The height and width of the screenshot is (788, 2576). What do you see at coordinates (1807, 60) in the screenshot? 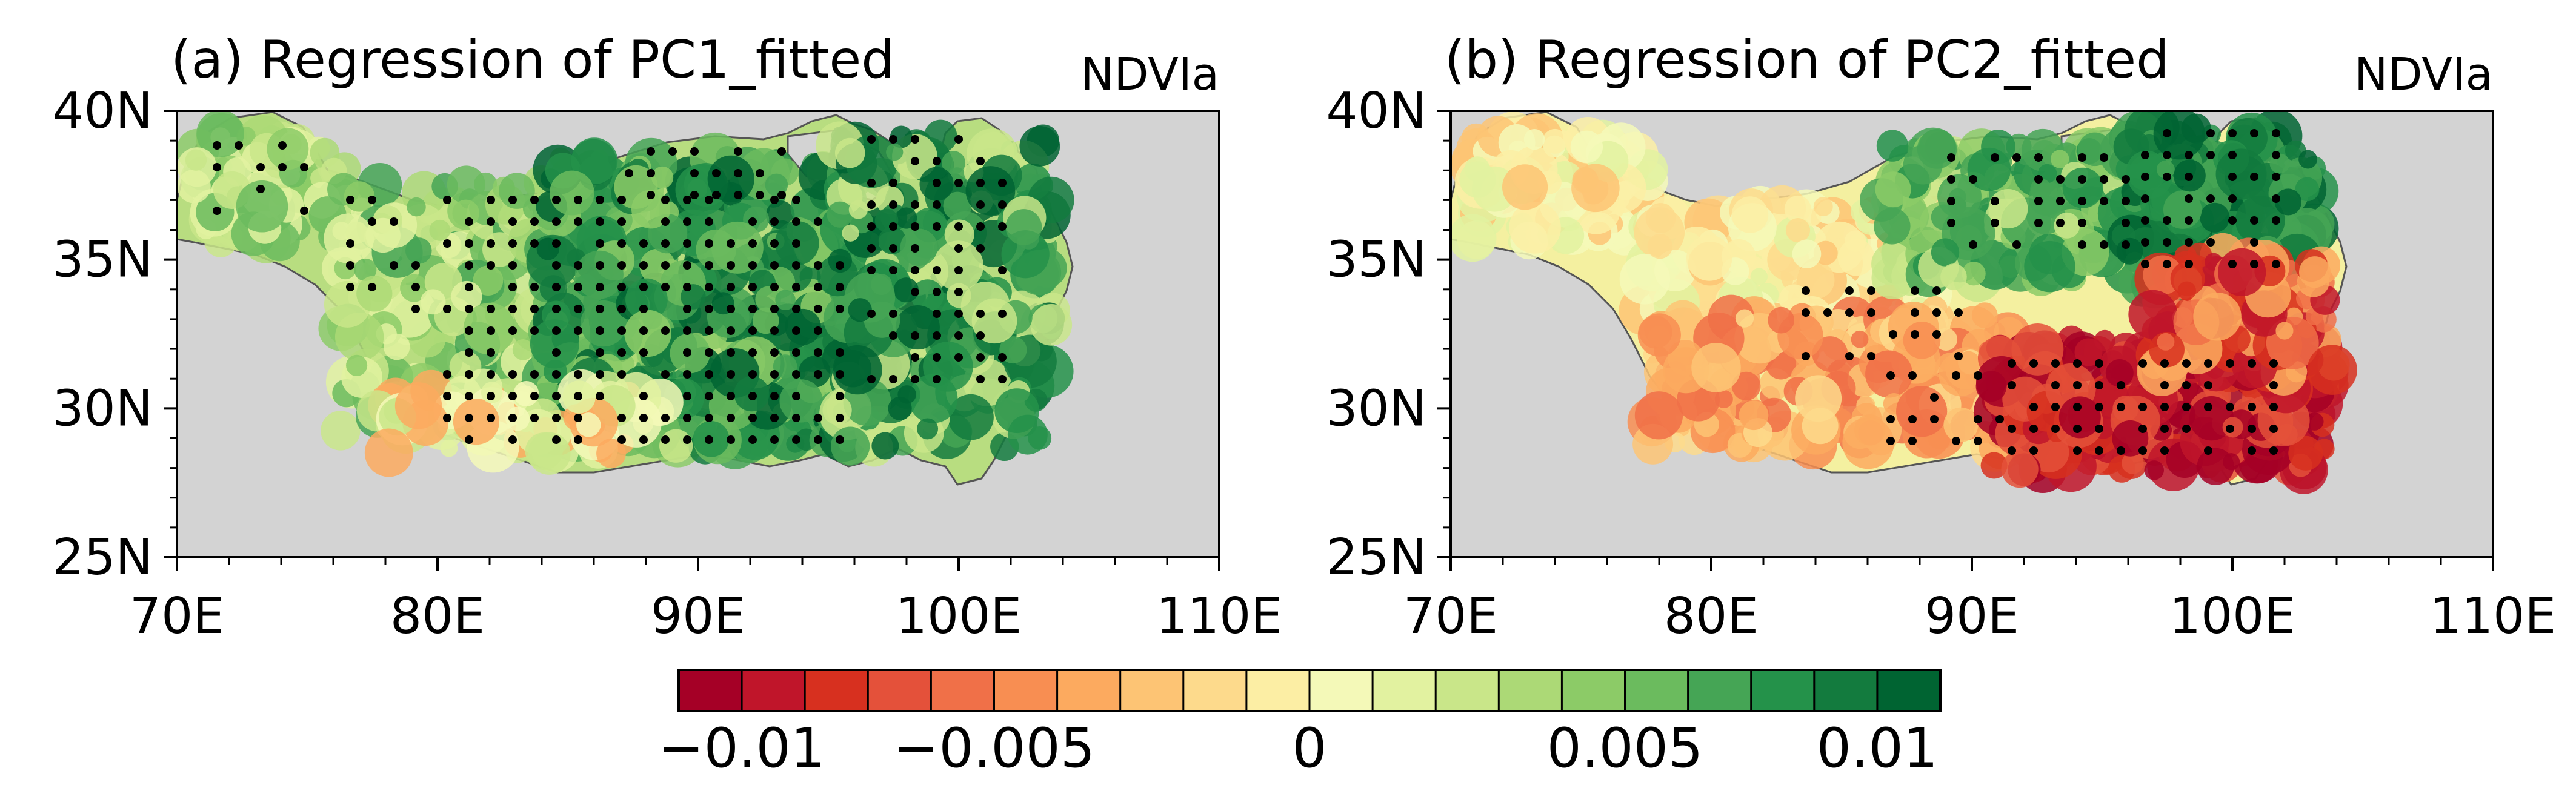
I see `panel-b-title: (b) Regression of PC2_fitted` at bounding box center [1807, 60].